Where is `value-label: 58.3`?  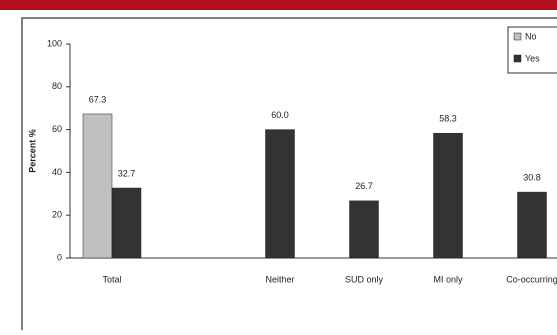
value-label: 58.3 is located at coordinates (448, 119).